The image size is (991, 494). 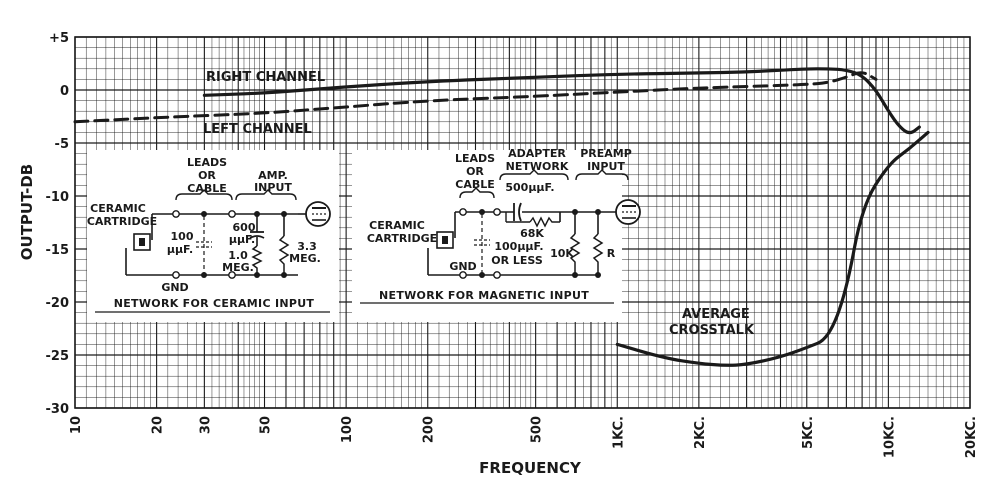 What do you see at coordinates (402, 238) in the screenshot?
I see `magnetic-cartridge-label-2: CARTRIDGE` at bounding box center [402, 238].